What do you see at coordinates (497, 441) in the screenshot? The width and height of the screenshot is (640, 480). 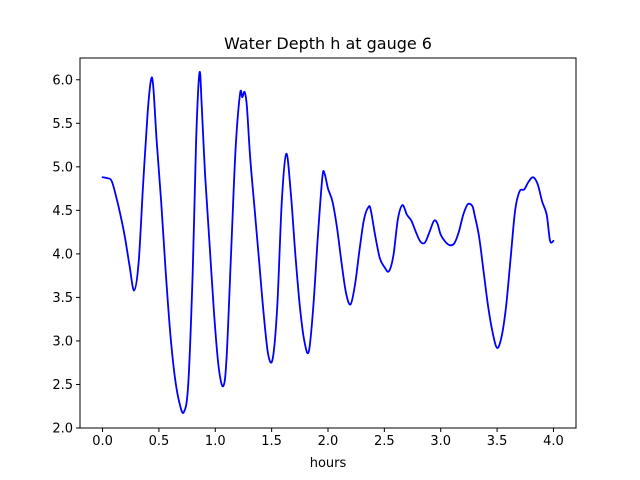 I see `x-tick-label: 3.5` at bounding box center [497, 441].